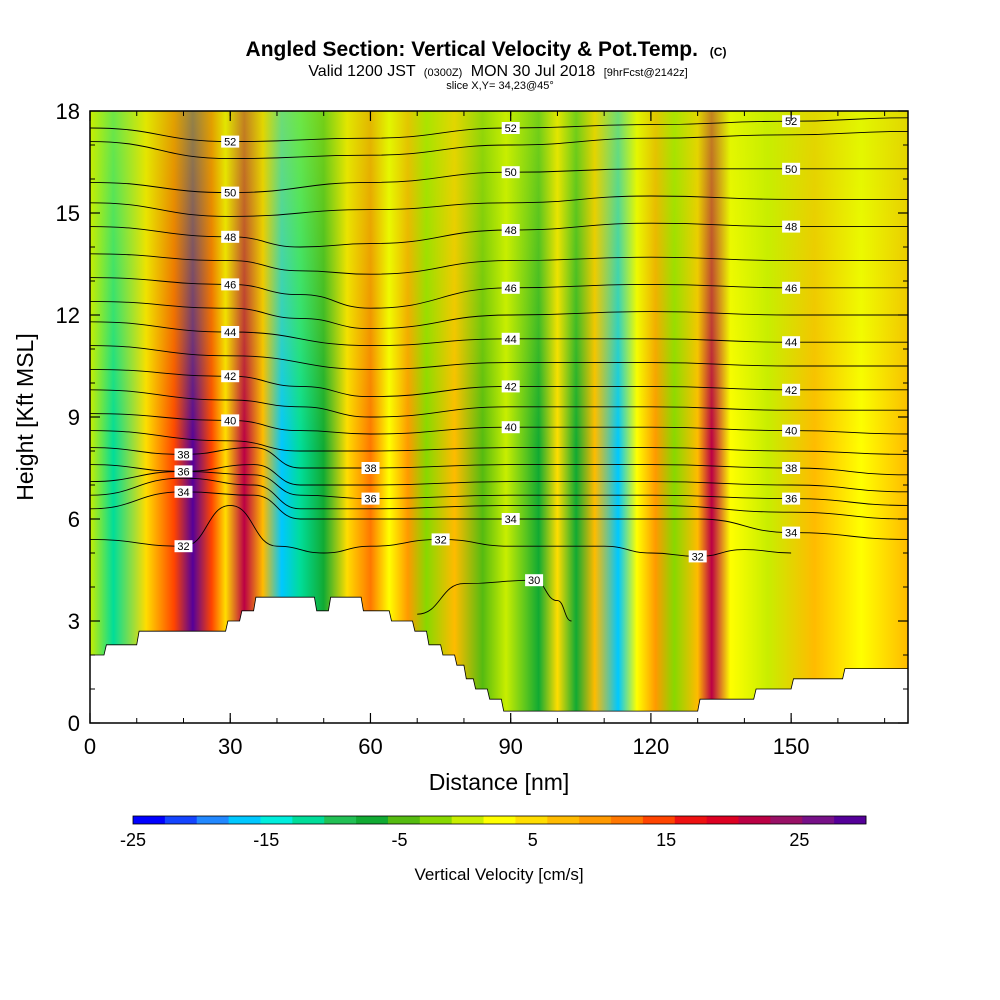  I want to click on colorbar-label: Vertical Velocity [cm/s], so click(498, 874).